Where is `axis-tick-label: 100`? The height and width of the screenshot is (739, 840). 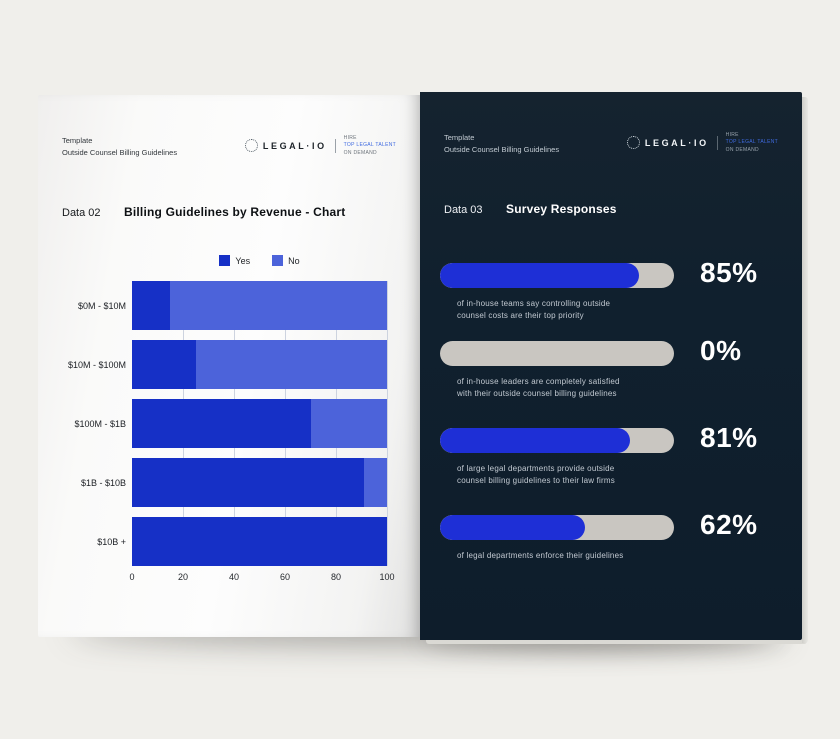
axis-tick-label: 100 is located at coordinates (387, 577).